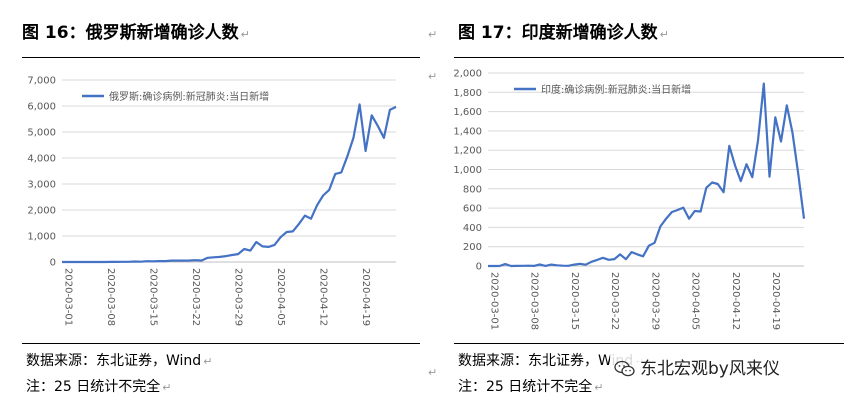  What do you see at coordinates (472, 209) in the screenshot?
I see `y-tick-label: 600` at bounding box center [472, 209].